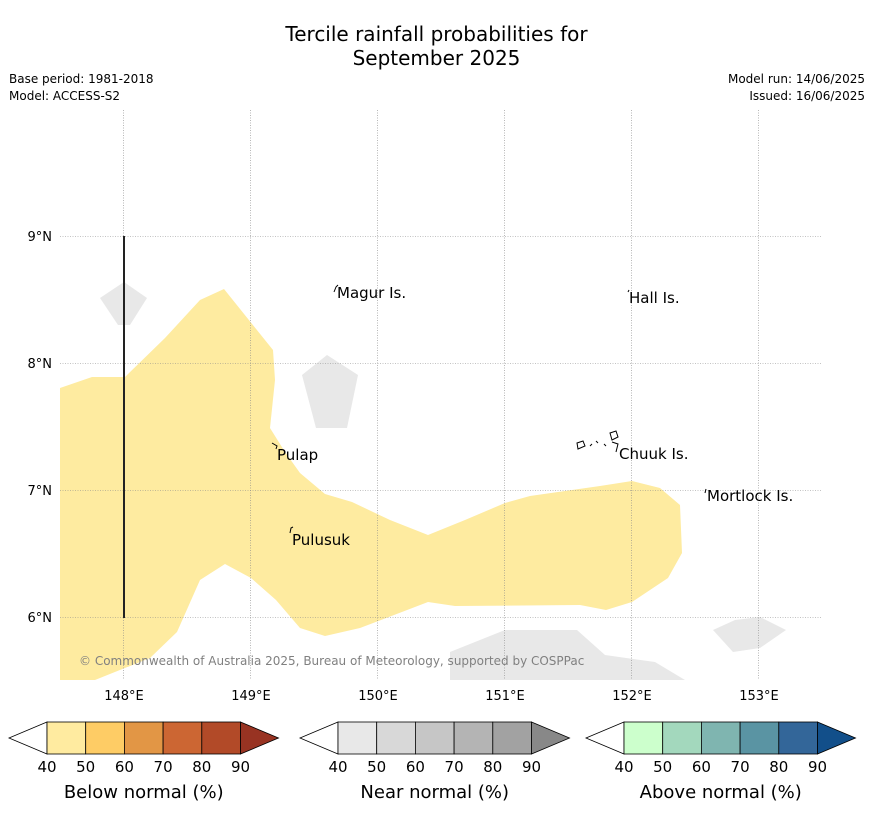  Describe the element at coordinates (721, 792) in the screenshot. I see `colorbar-label: Above normal (%)` at that location.